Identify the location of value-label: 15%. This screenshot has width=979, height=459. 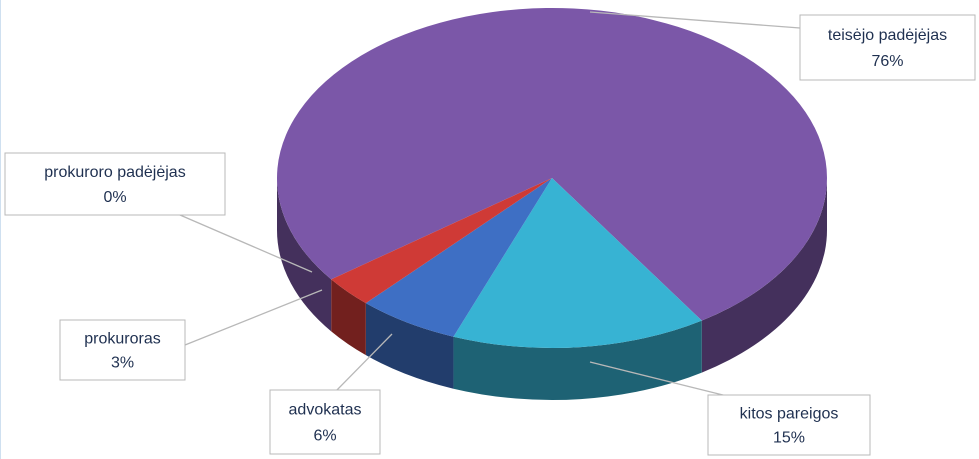
(789, 437).